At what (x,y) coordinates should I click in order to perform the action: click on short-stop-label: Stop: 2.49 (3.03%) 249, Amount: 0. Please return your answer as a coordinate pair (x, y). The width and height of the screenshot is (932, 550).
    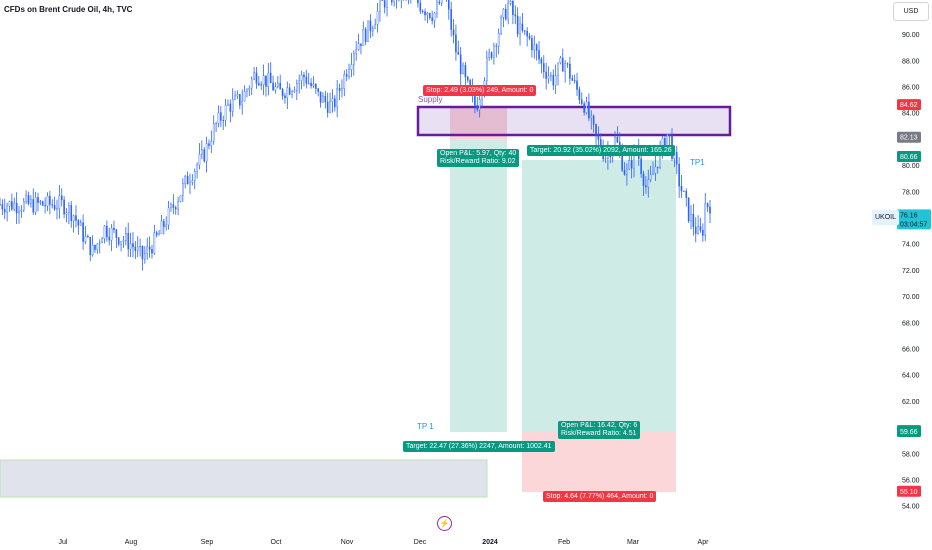
    Looking at the image, I should click on (480, 90).